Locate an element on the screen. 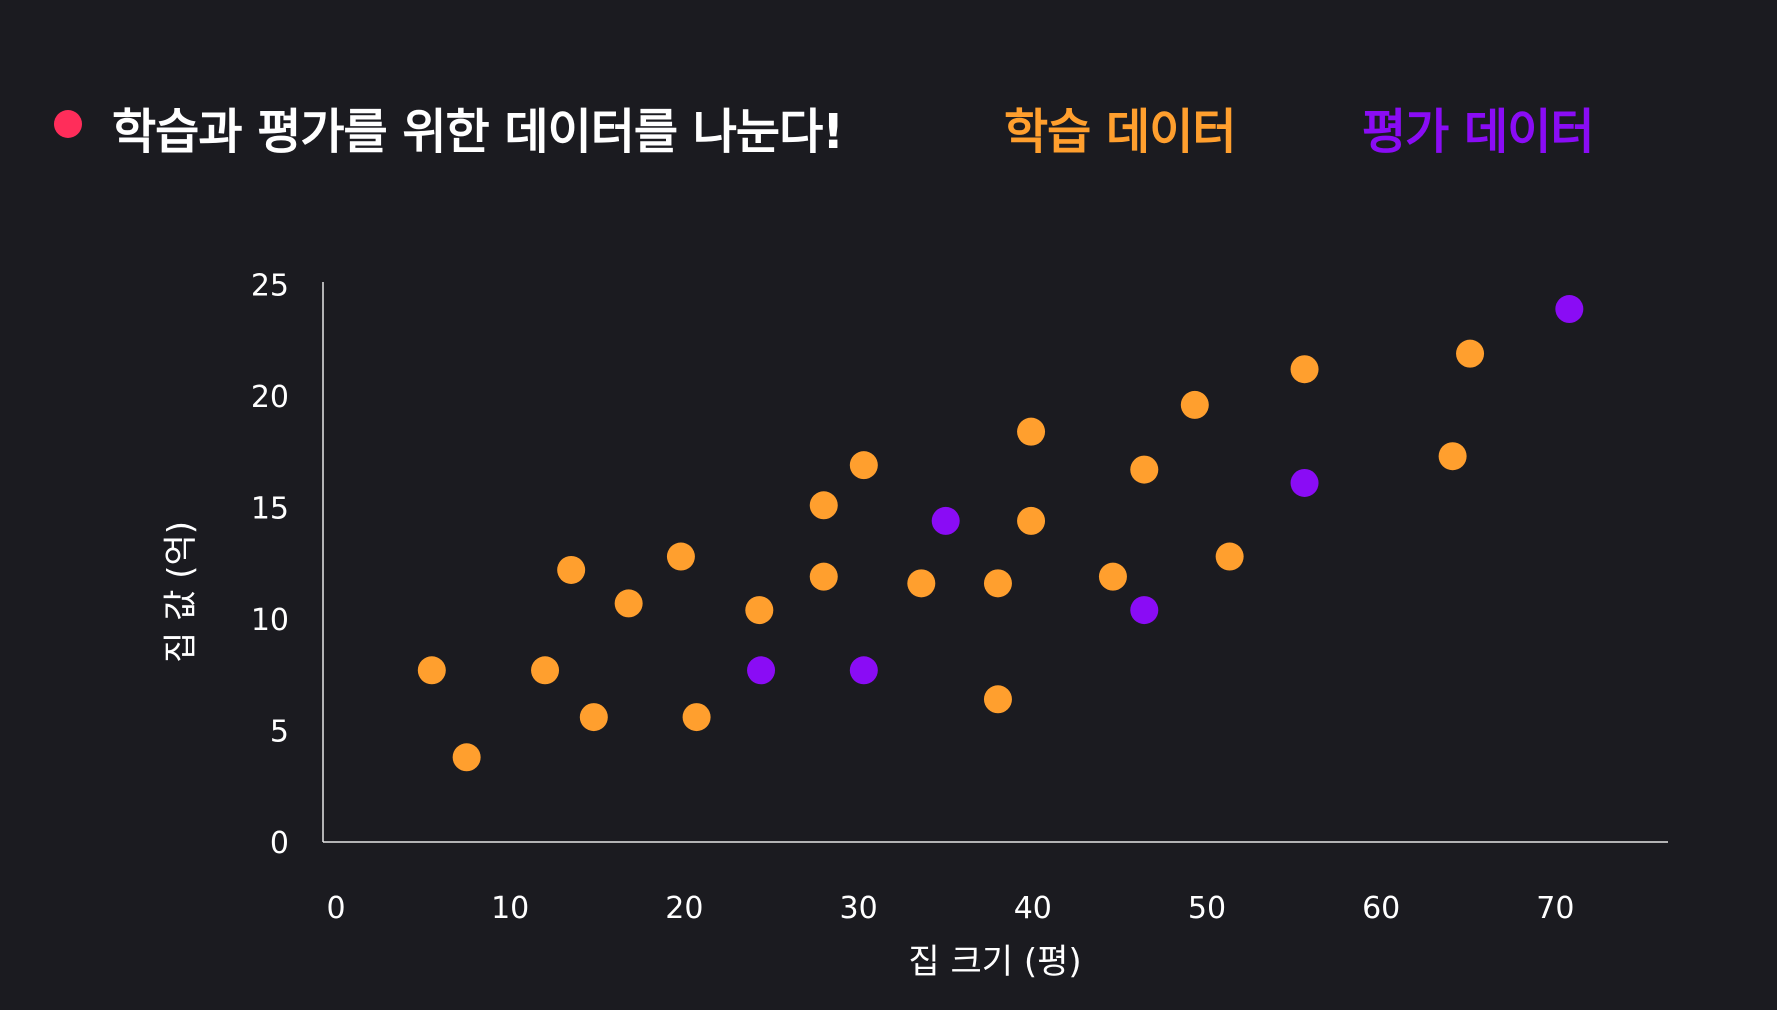 This screenshot has width=1777, height=1010. legend-test-data: 평가 데이터 is located at coordinates (1478, 132).